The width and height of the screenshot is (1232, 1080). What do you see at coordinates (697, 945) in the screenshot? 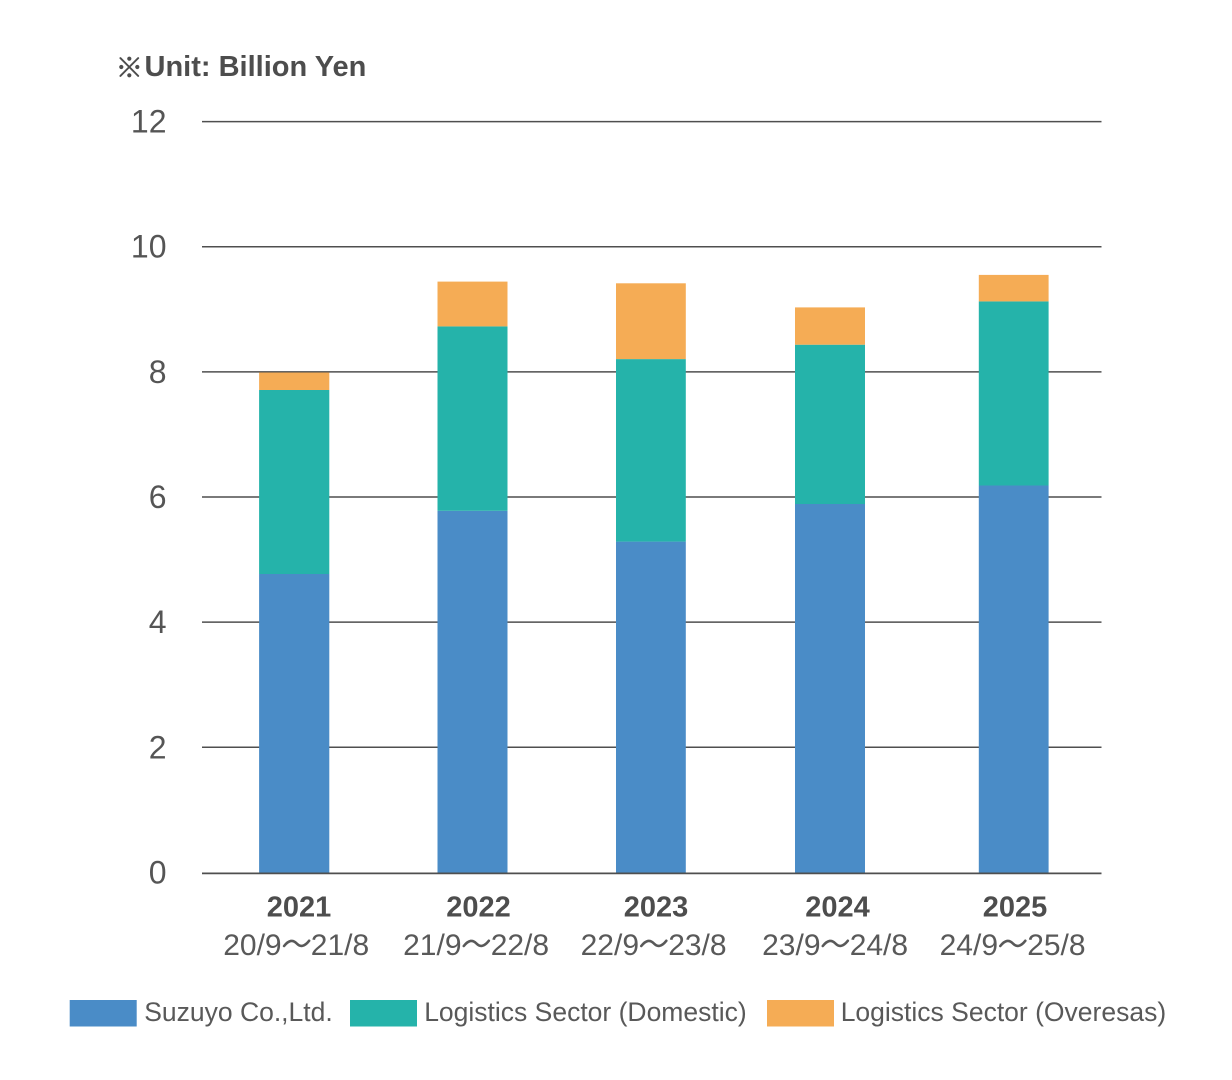
I see `svg-text: 23/8` at bounding box center [697, 945].